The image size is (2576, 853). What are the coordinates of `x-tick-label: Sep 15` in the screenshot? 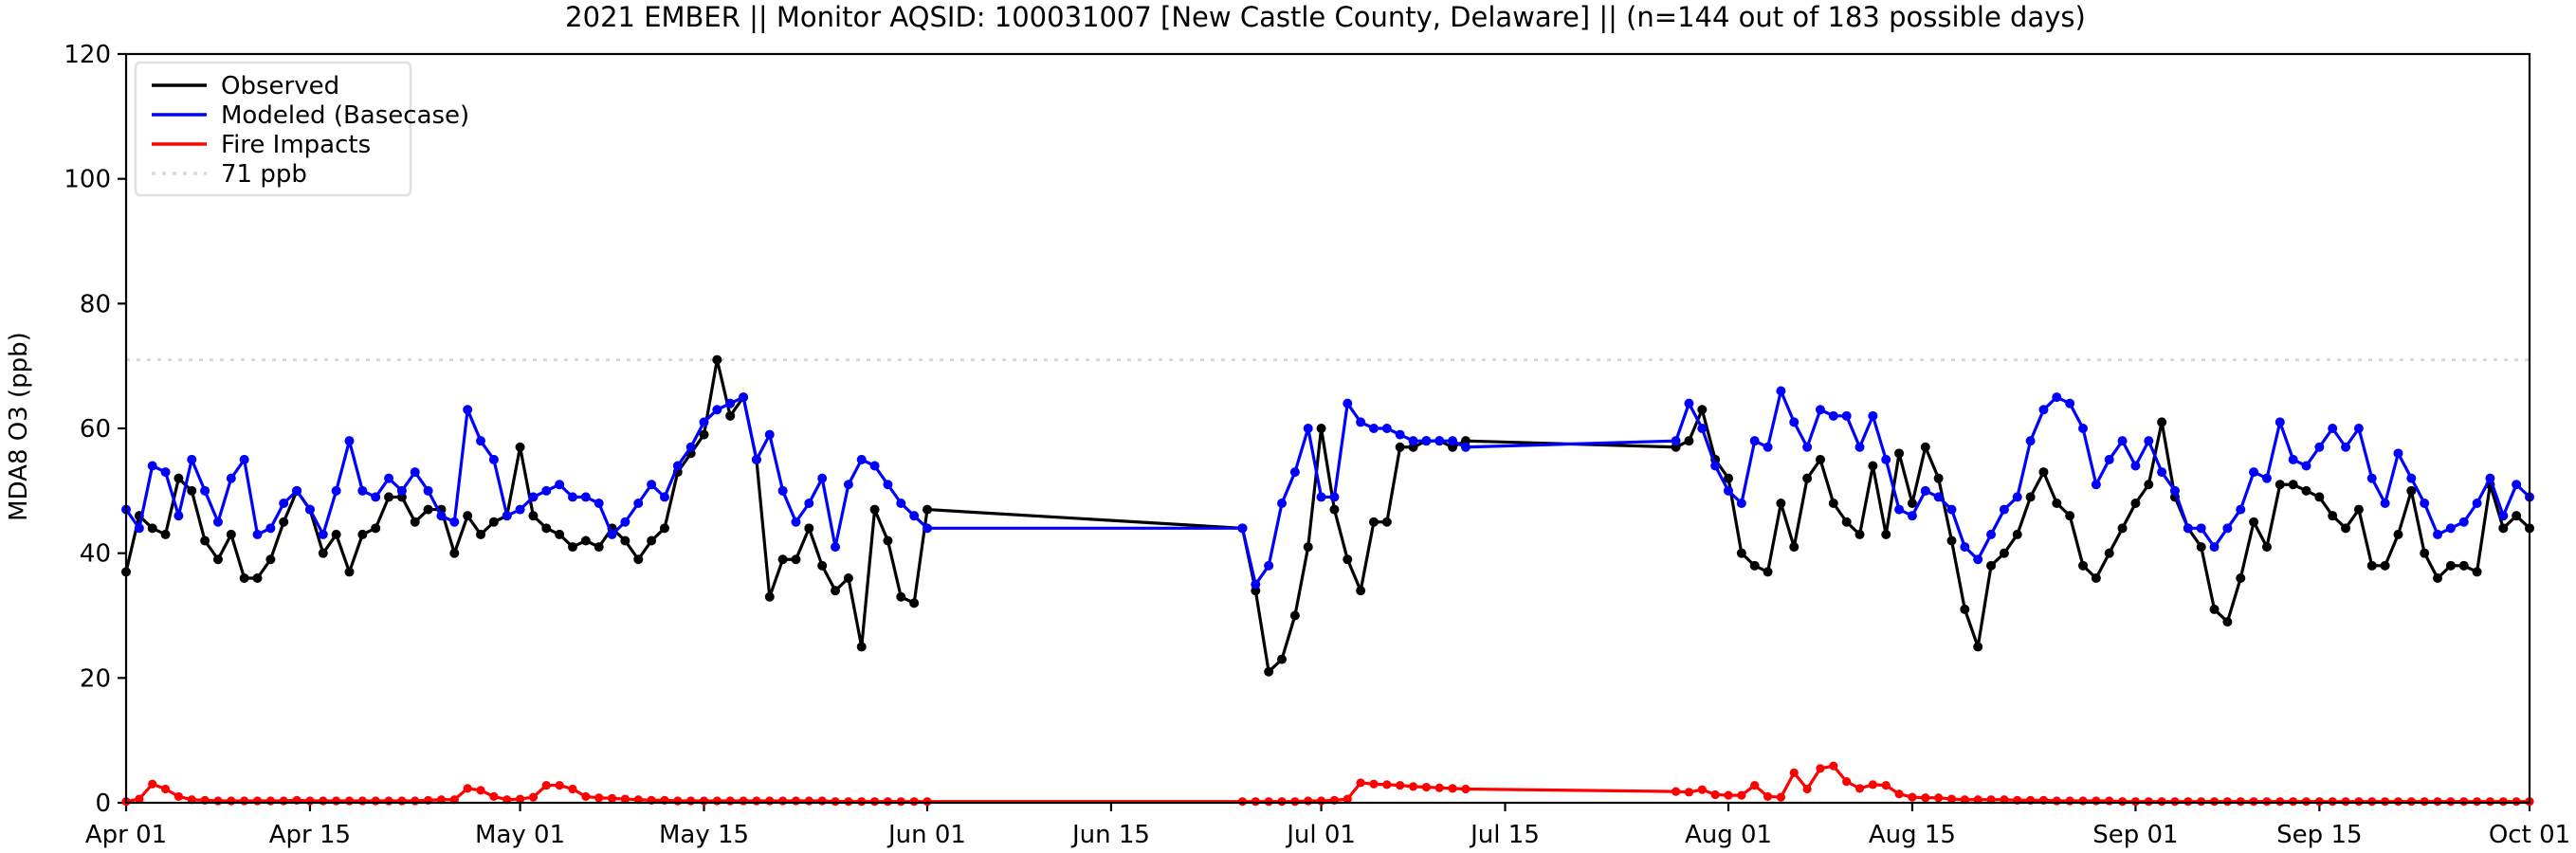 It's located at (2319, 835).